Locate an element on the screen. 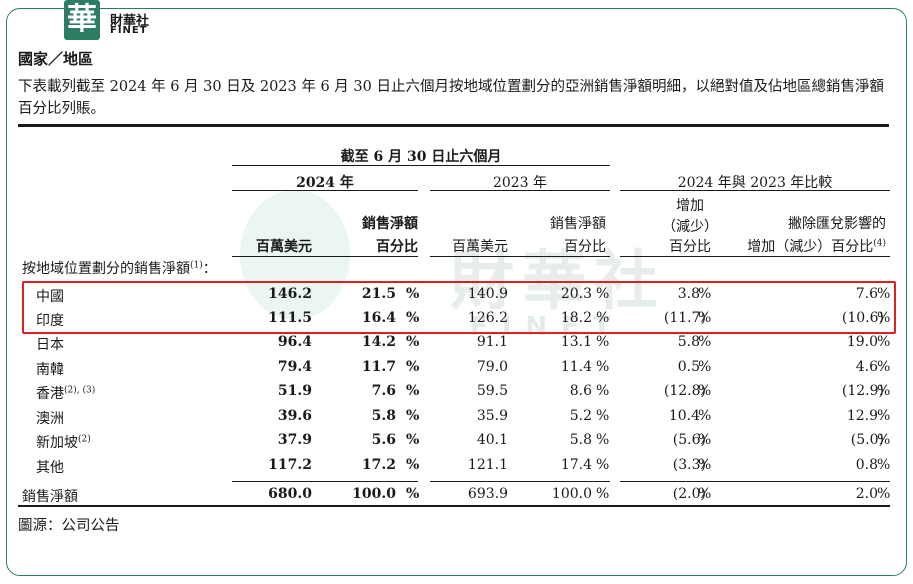 Image resolution: width=913 pixels, height=584 pixels. cell-fx: 12.9 is located at coordinates (862, 416).